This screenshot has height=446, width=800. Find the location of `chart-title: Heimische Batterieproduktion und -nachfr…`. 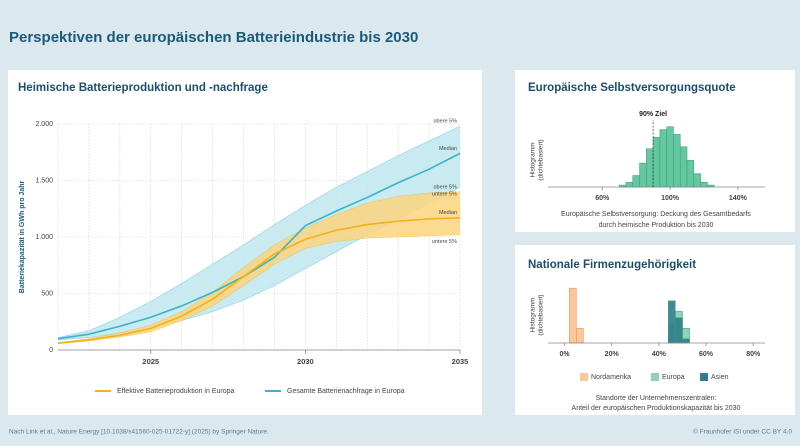

chart-title: Heimische Batterieproduktion und -nachfr… is located at coordinates (143, 88).